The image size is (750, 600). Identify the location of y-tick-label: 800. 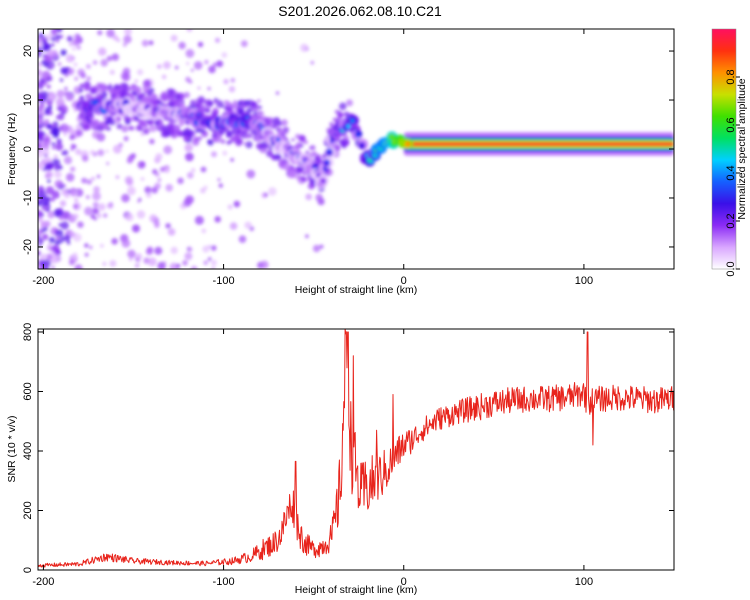
(28, 332).